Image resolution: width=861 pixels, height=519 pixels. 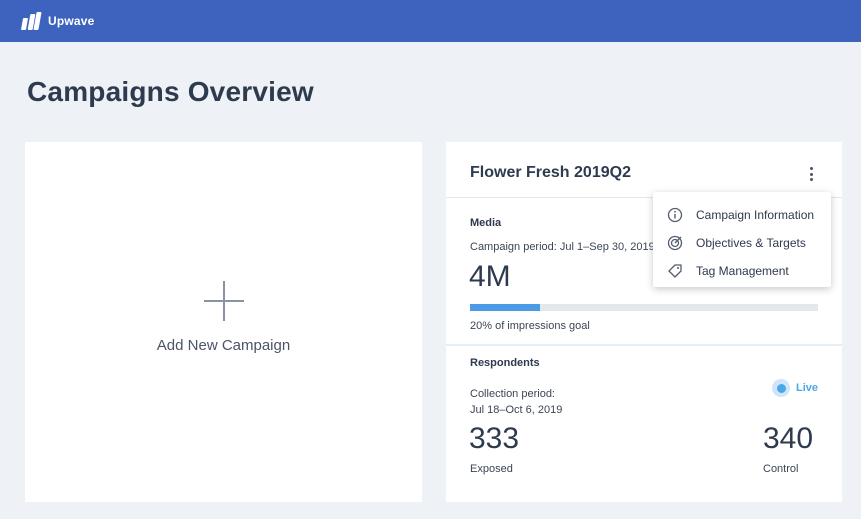 I want to click on progress-text: 20% of impressions goal, so click(x=530, y=326).